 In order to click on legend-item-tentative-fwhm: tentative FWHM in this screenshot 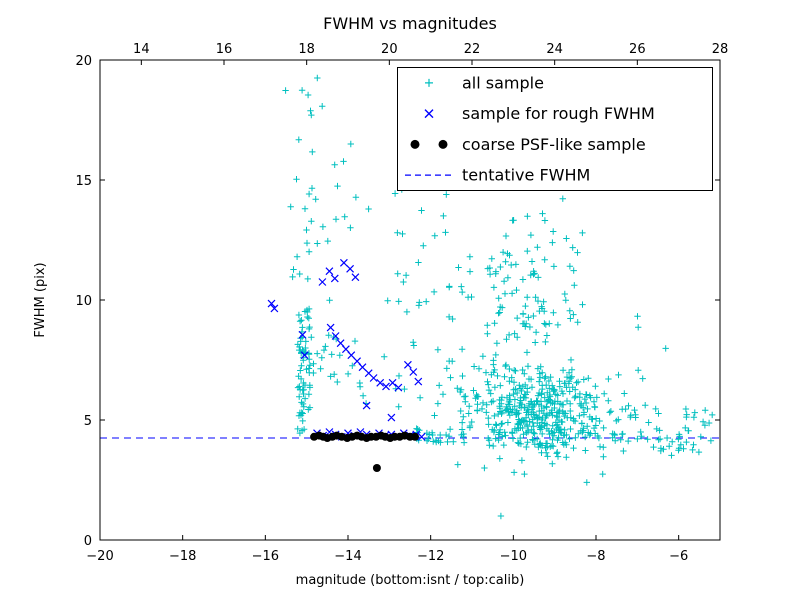, I will do `click(497, 175)`.